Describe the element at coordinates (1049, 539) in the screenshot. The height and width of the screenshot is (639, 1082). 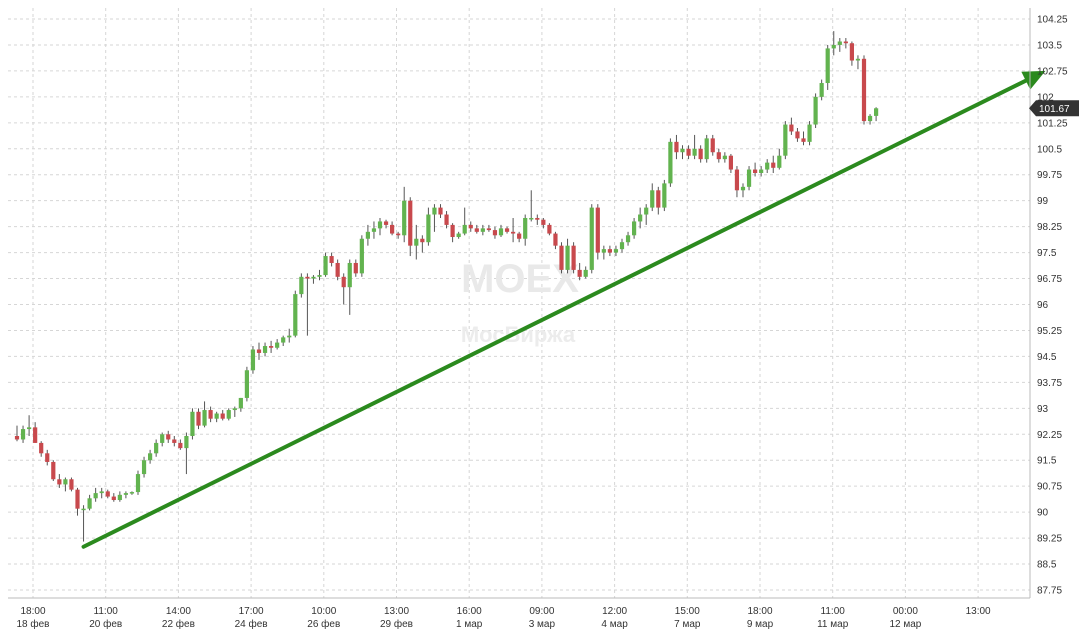
I see `y-tick-label: 89.25` at that location.